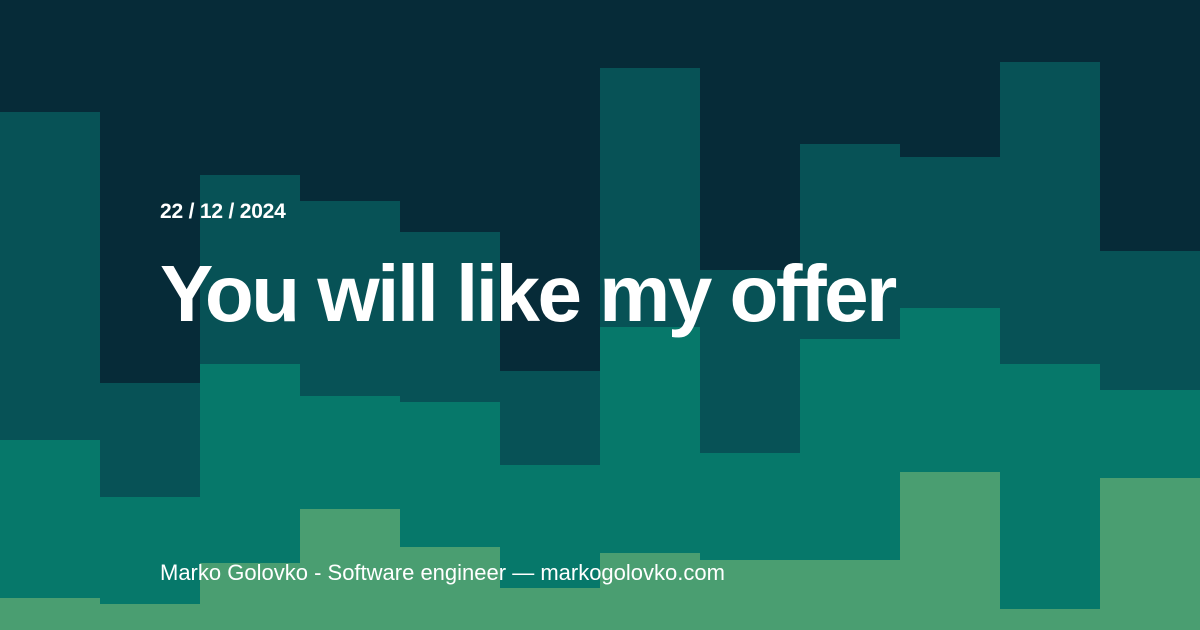 The width and height of the screenshot is (1200, 630). What do you see at coordinates (528, 293) in the screenshot?
I see `post-title: You will like my offer` at bounding box center [528, 293].